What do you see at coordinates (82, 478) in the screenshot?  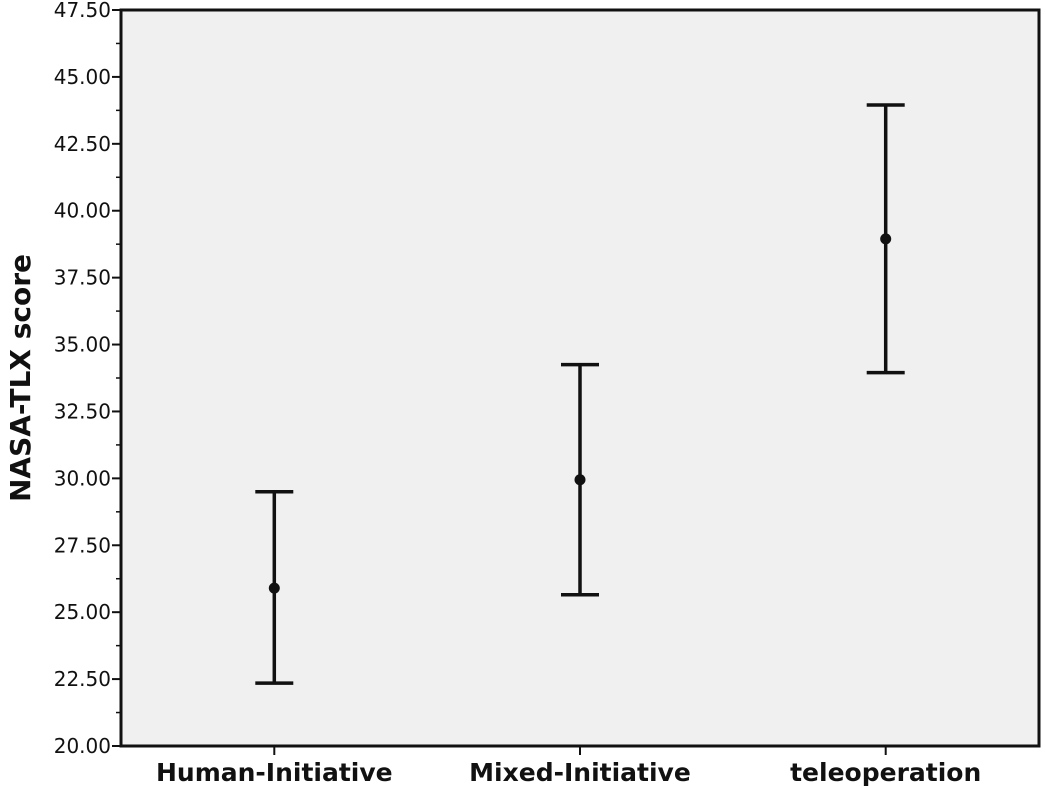 I see `y-tick-label: 30.00` at bounding box center [82, 478].